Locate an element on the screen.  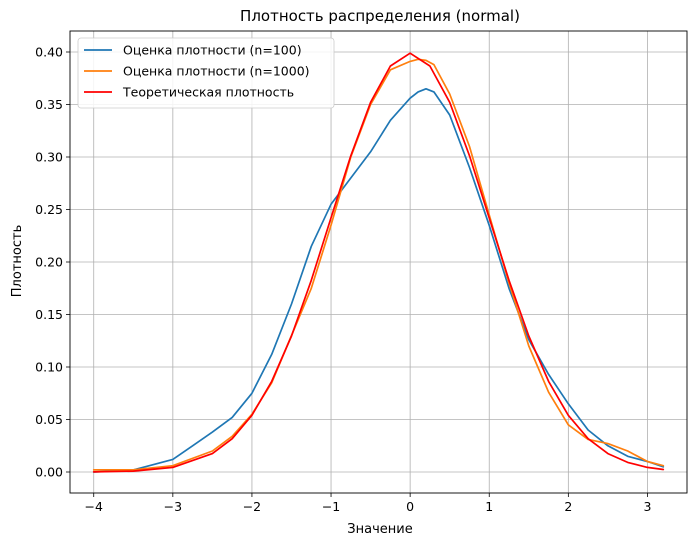
y-tick-label: 0.25 is located at coordinates (49, 209).